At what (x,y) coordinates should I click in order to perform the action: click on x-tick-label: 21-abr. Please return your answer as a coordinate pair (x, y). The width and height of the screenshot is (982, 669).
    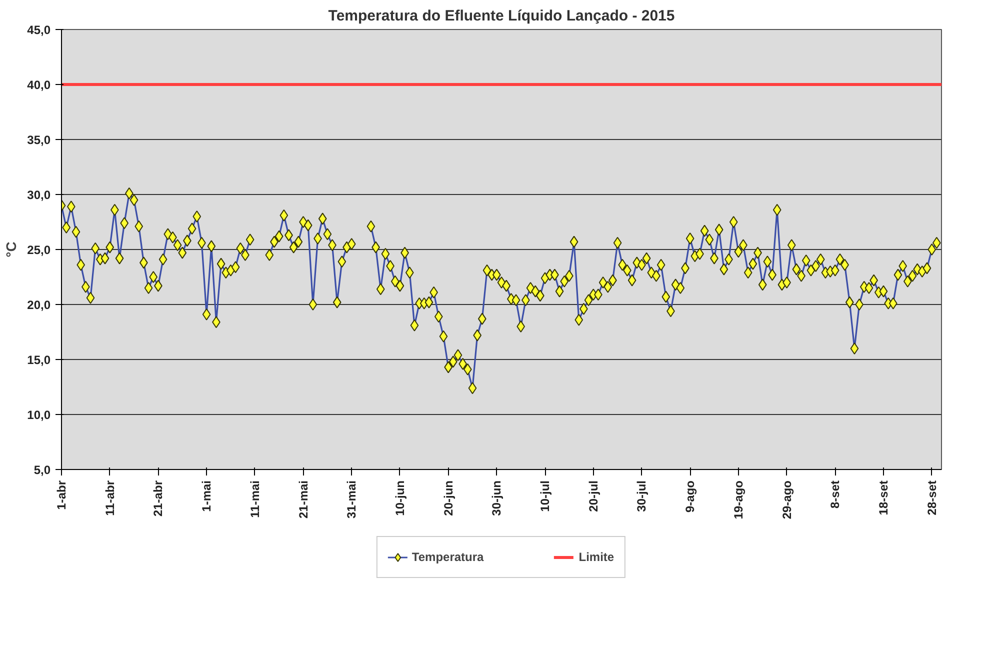
    Looking at the image, I should click on (158, 498).